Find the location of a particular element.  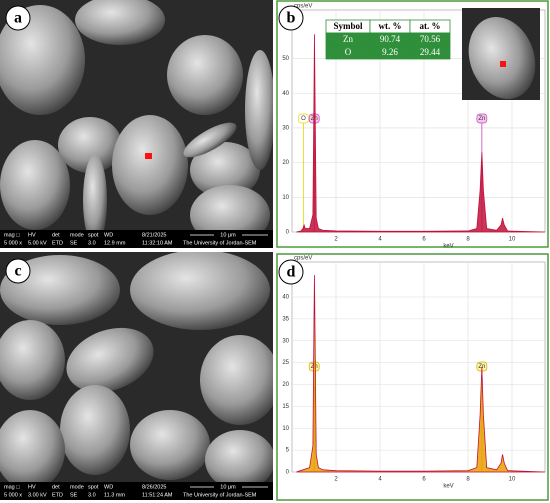

info-value: 11.3 mm is located at coordinates (114, 495).